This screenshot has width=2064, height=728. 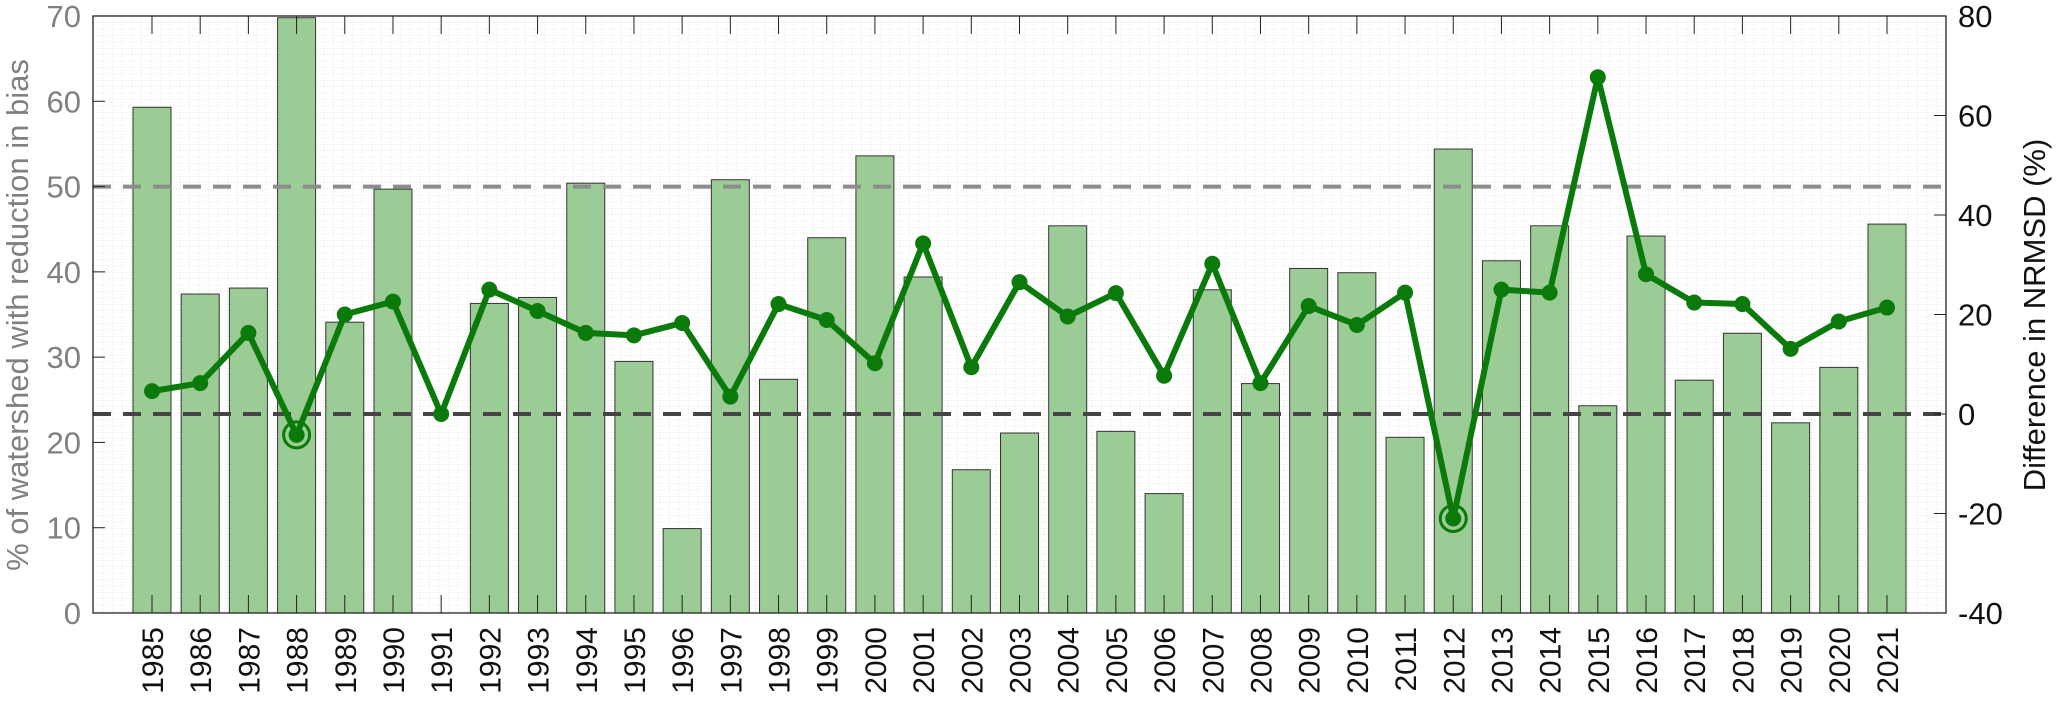 What do you see at coordinates (1068, 419) in the screenshot?
I see `bar-2004` at bounding box center [1068, 419].